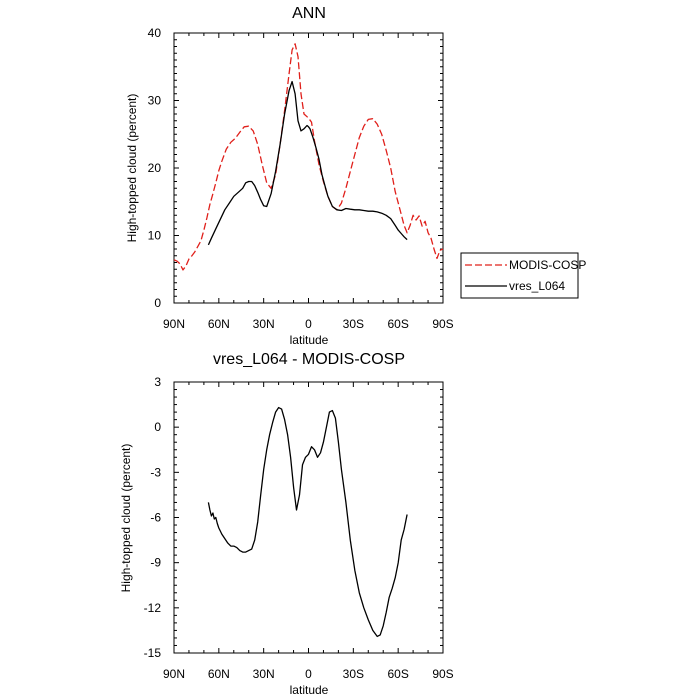  What do you see at coordinates (309, 359) in the screenshot?
I see `bottom-chart-title: vres_L064 - MODIS-COSP` at bounding box center [309, 359].